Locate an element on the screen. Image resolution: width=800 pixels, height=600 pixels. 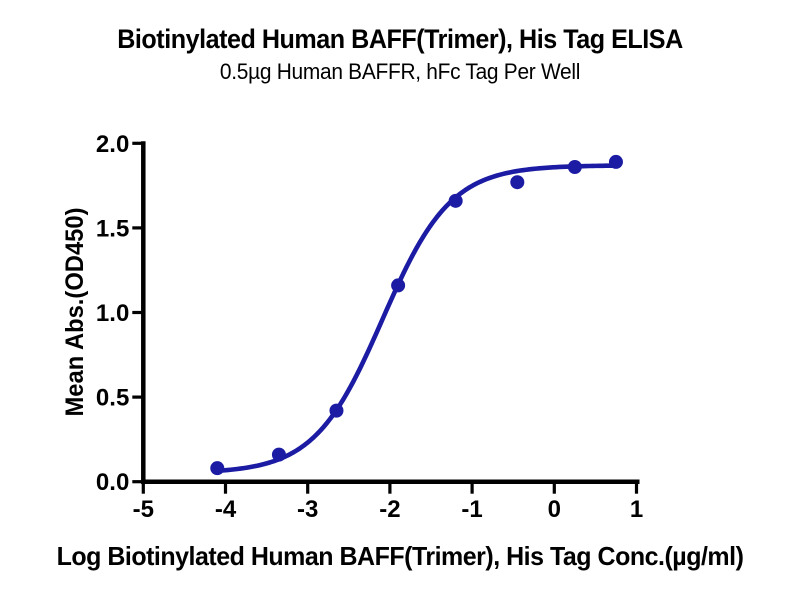
x-tick-label: -3 is located at coordinates (307, 509).